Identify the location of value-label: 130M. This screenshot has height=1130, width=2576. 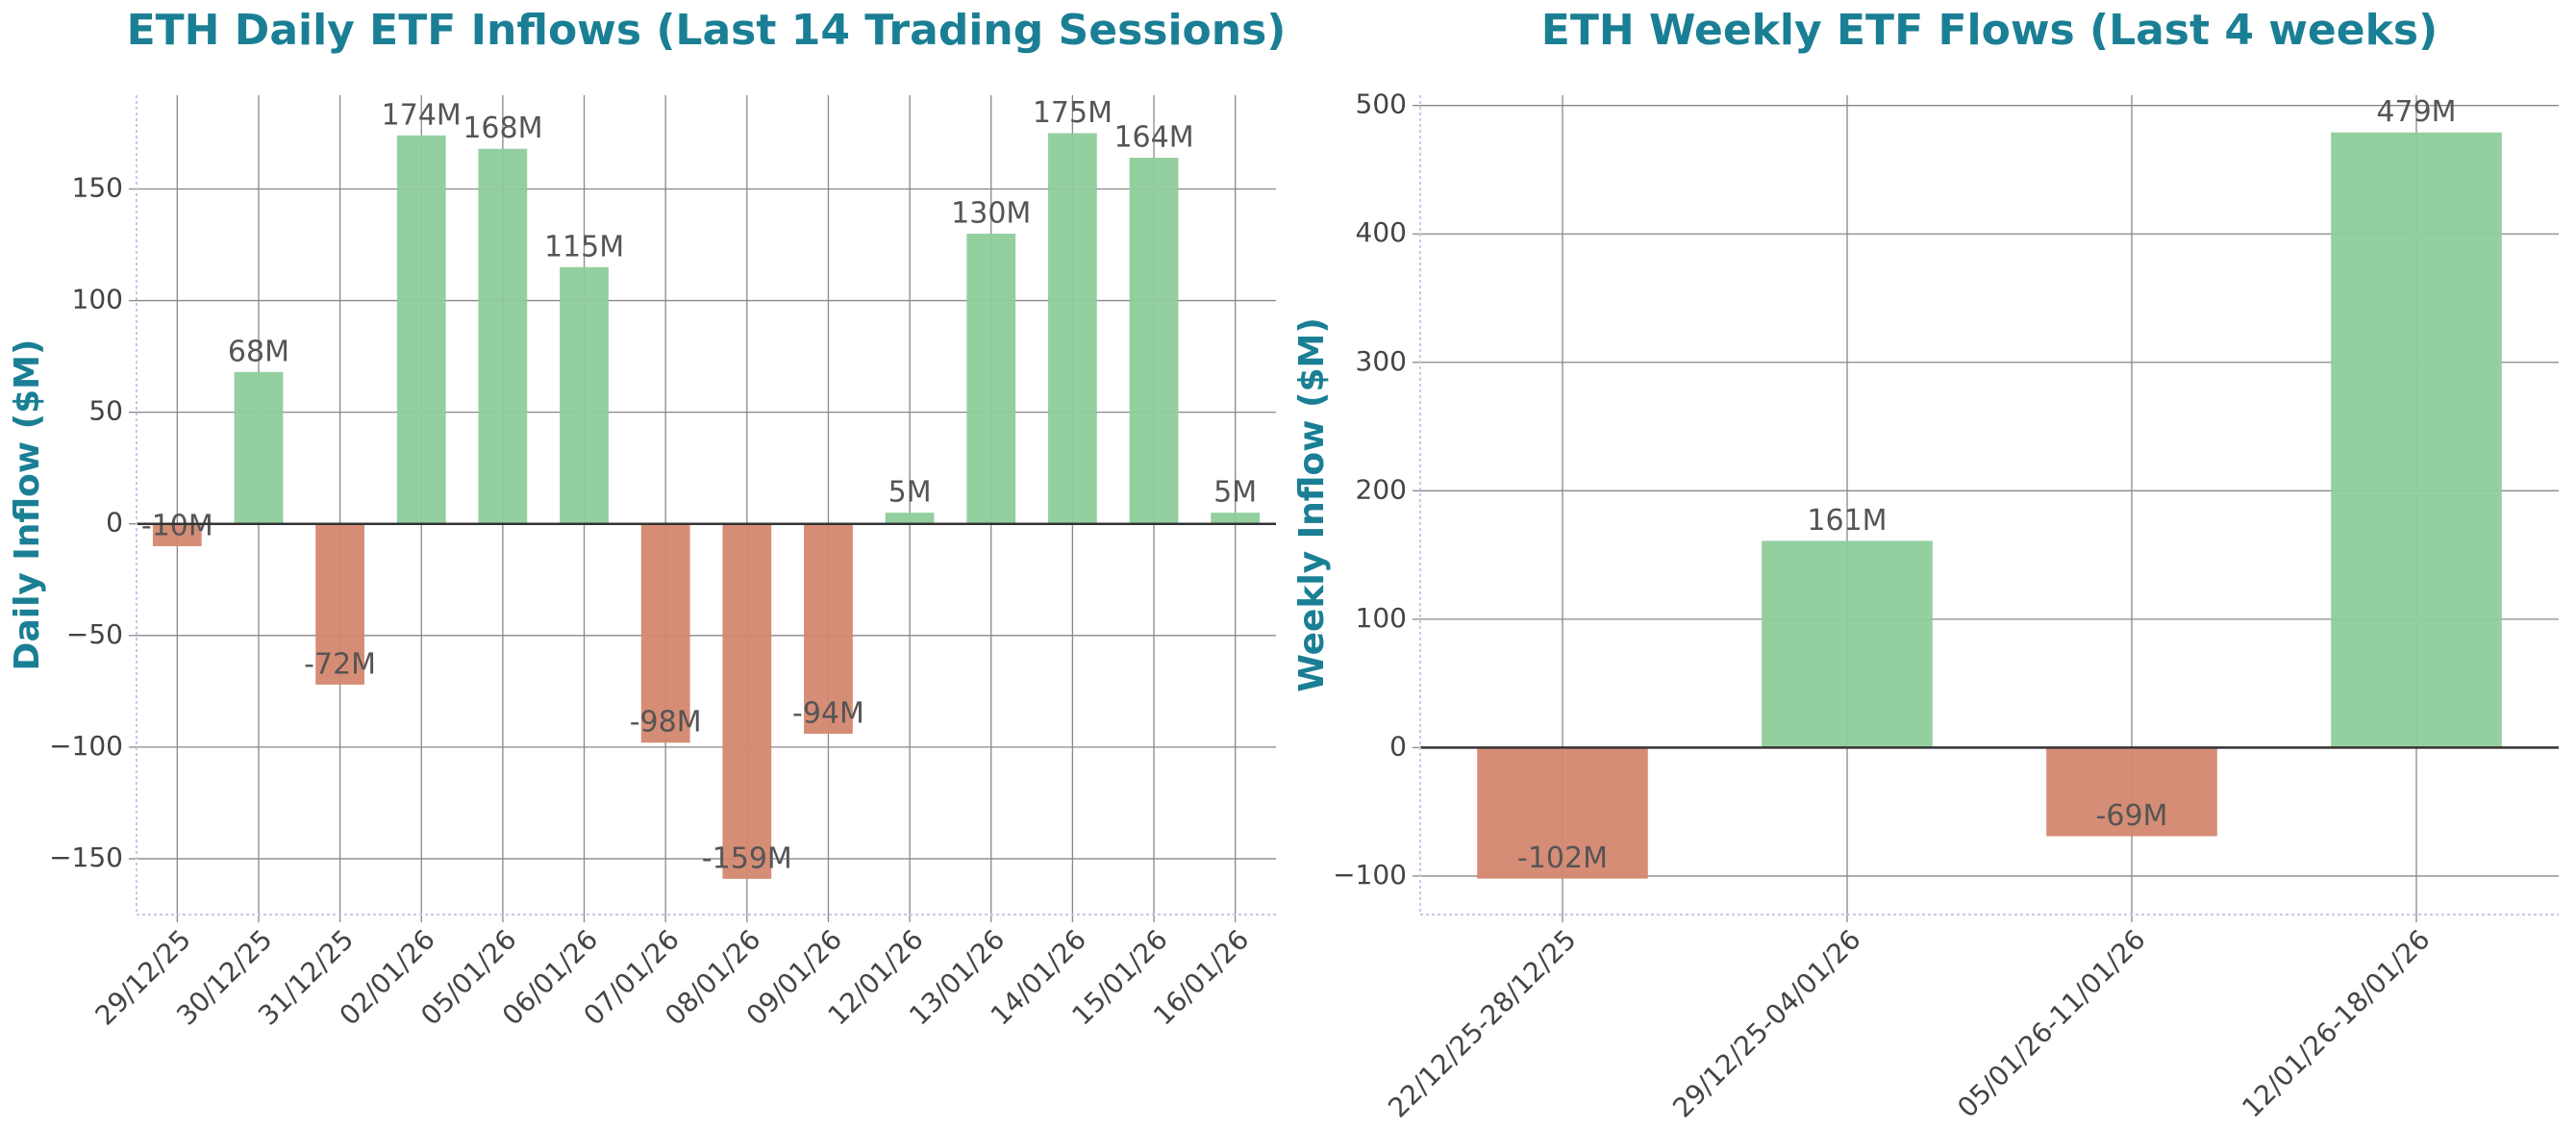
(991, 213).